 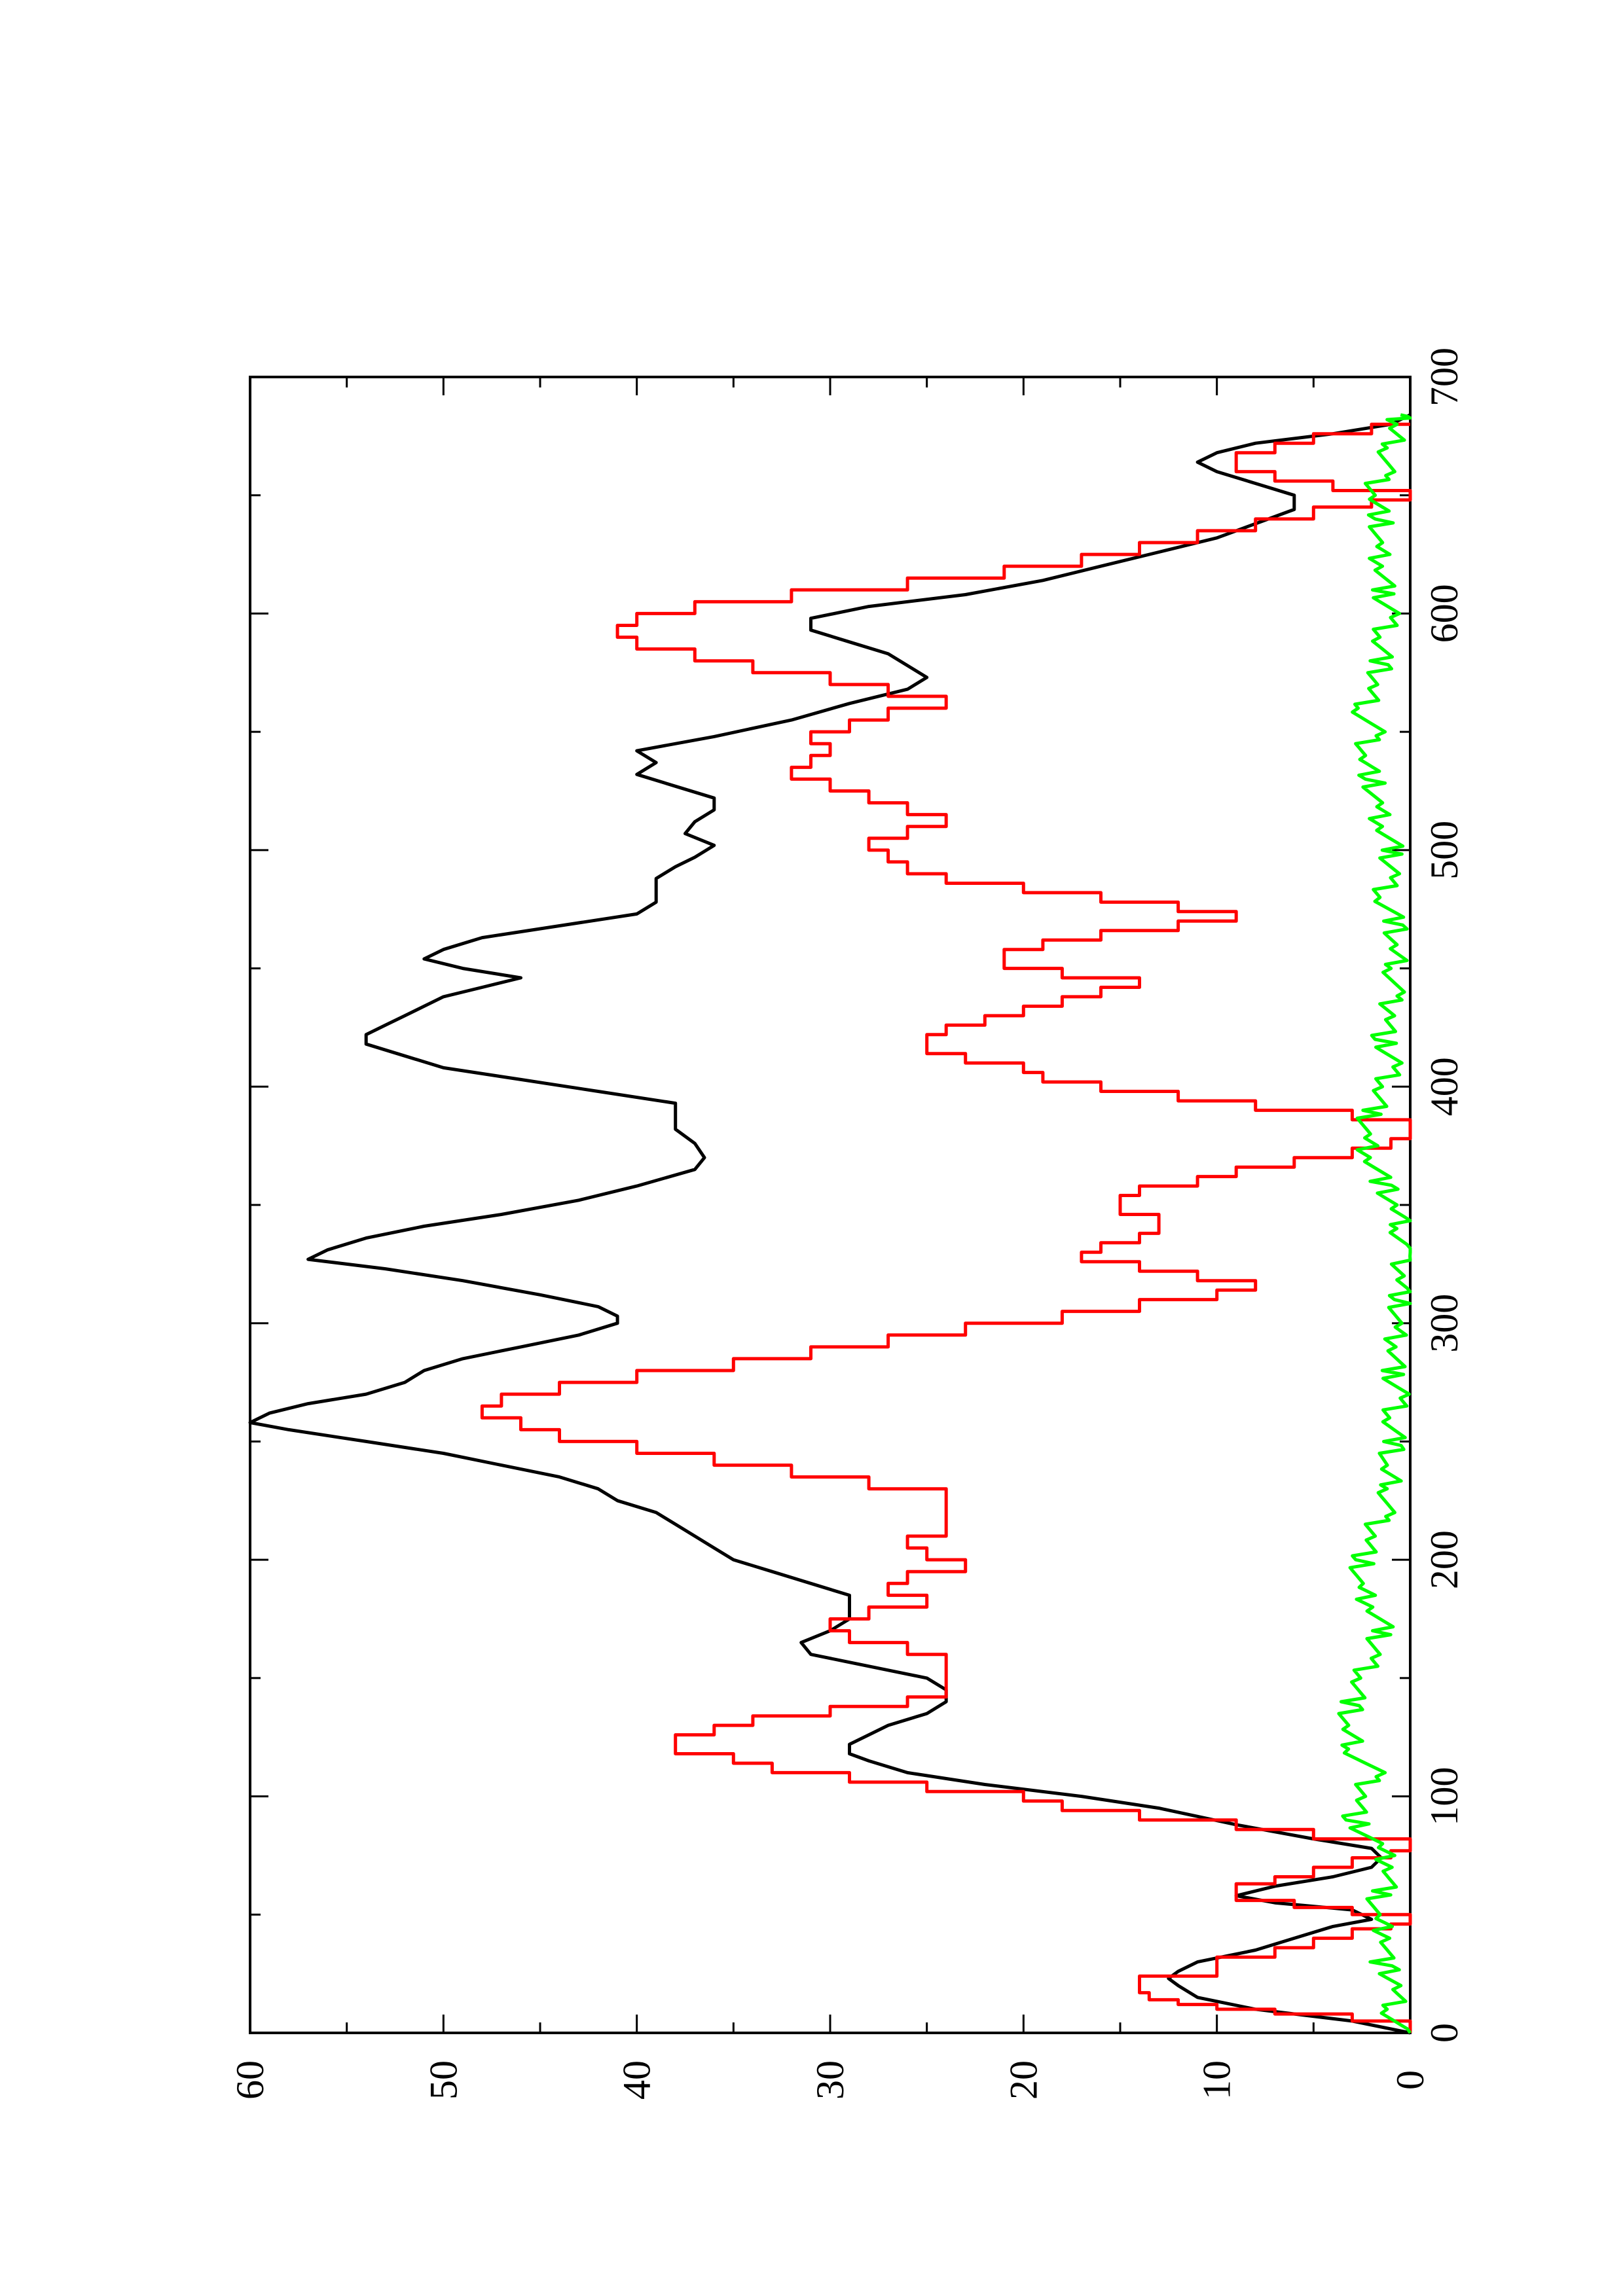 I want to click on x-tick-label: 600, so click(x=1444, y=613).